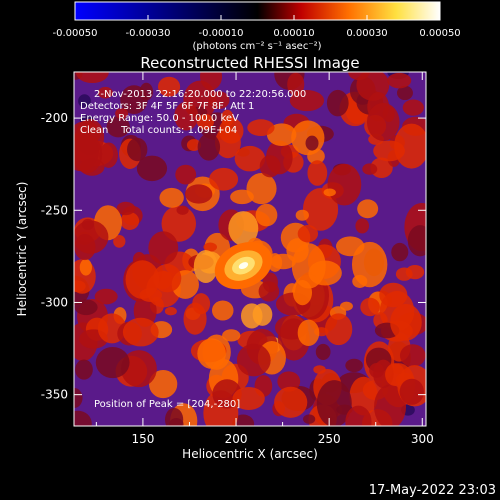  I want to click on emission-peak, so click(243, 266).